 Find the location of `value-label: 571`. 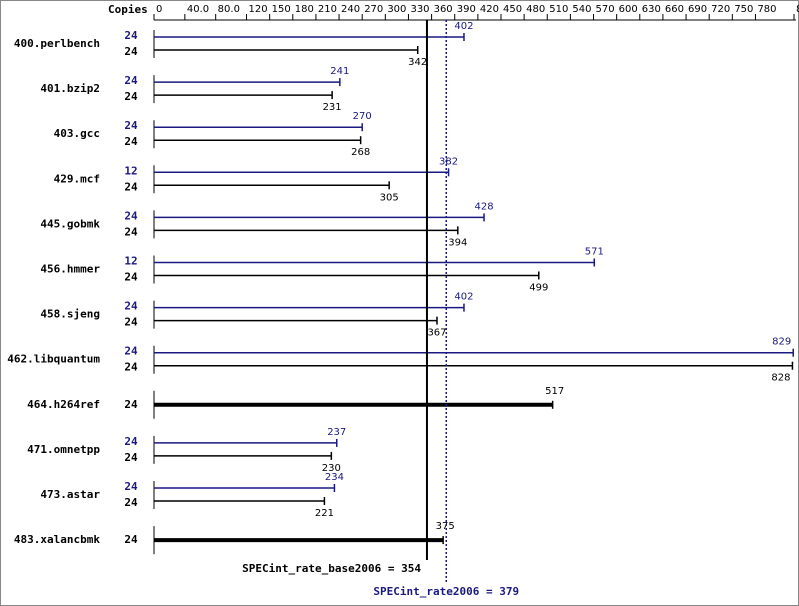

value-label: 571 is located at coordinates (594, 252).